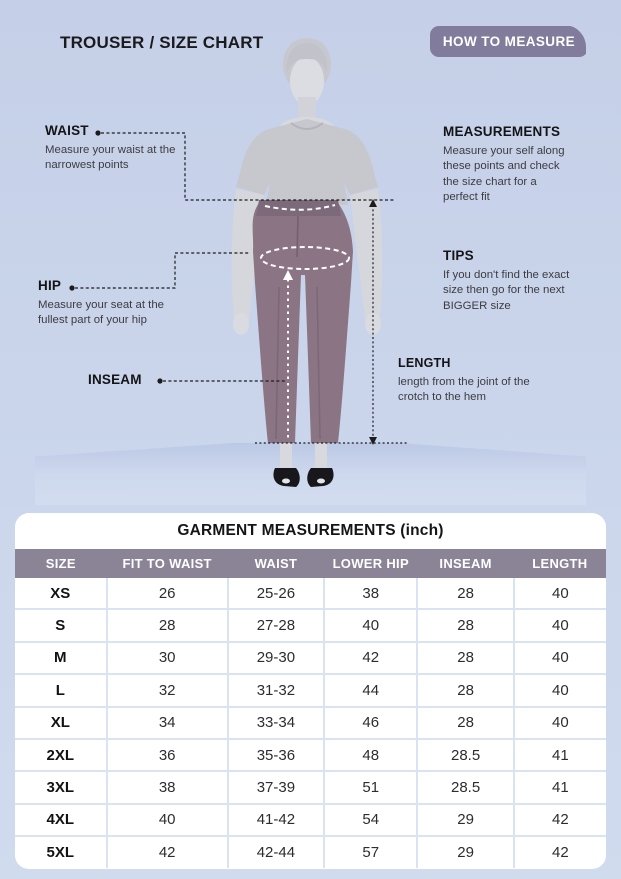  I want to click on size-cell: 5XL, so click(61, 851).